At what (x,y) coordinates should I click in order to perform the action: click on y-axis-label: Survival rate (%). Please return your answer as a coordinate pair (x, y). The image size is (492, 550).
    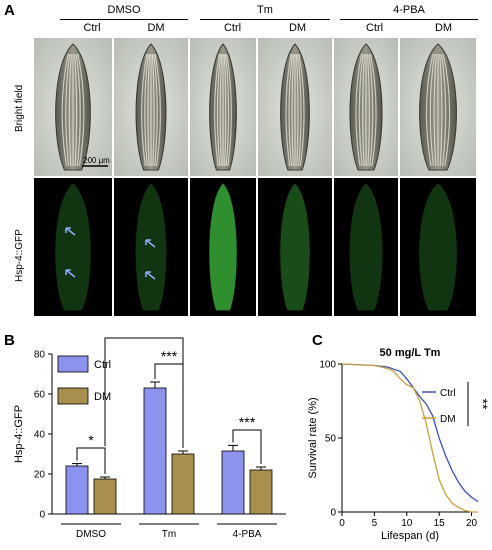
    Looking at the image, I should click on (313, 437).